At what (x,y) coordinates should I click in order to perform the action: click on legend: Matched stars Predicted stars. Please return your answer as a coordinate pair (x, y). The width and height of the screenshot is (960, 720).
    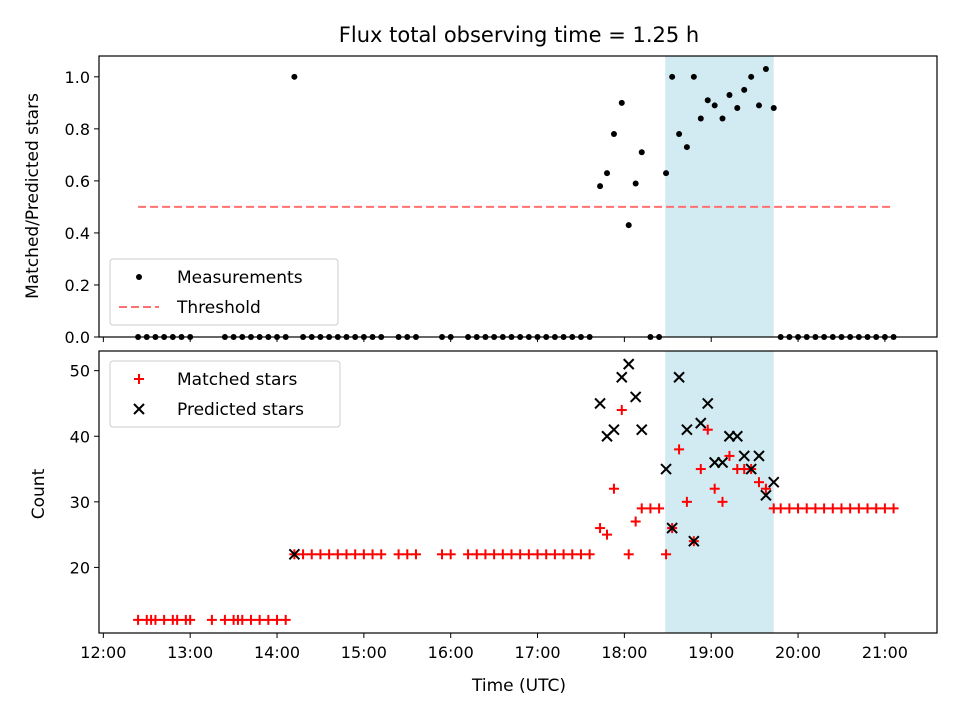
    Looking at the image, I should click on (225, 394).